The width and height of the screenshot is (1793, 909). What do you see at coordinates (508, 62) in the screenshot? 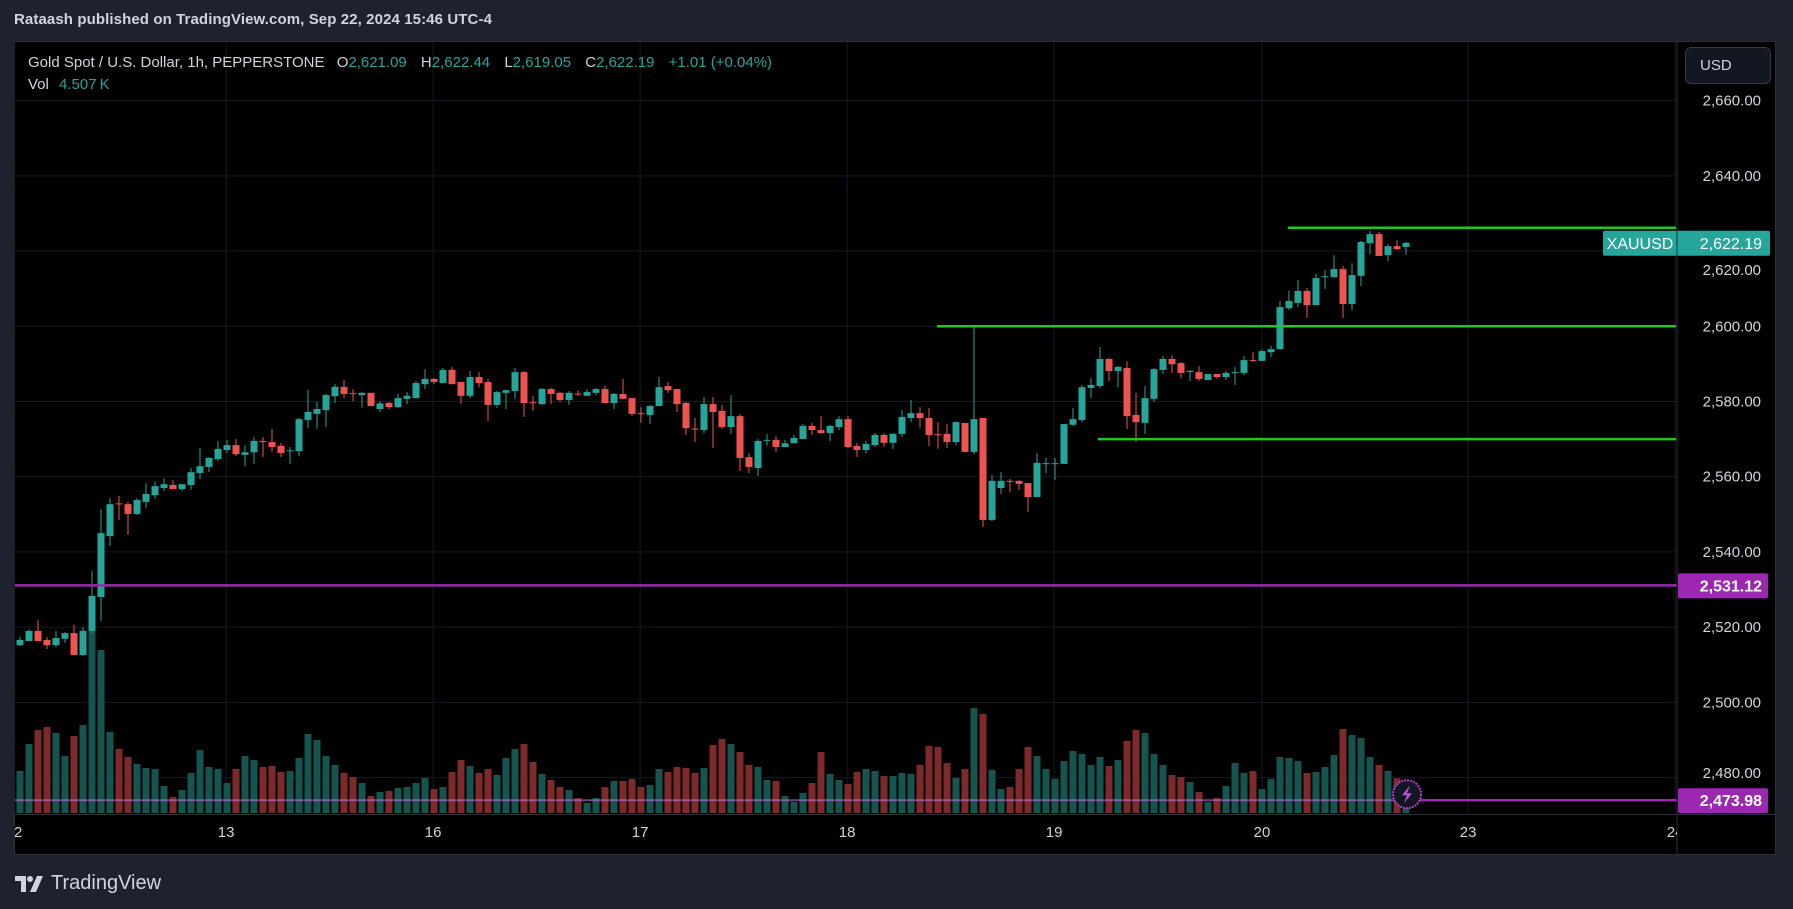
I see `low-label: L` at bounding box center [508, 62].